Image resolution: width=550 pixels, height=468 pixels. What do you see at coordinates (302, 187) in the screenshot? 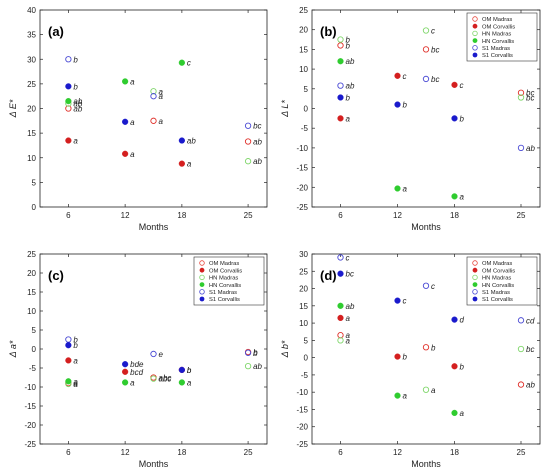
I see `y-tick-label: -20` at bounding box center [302, 187].